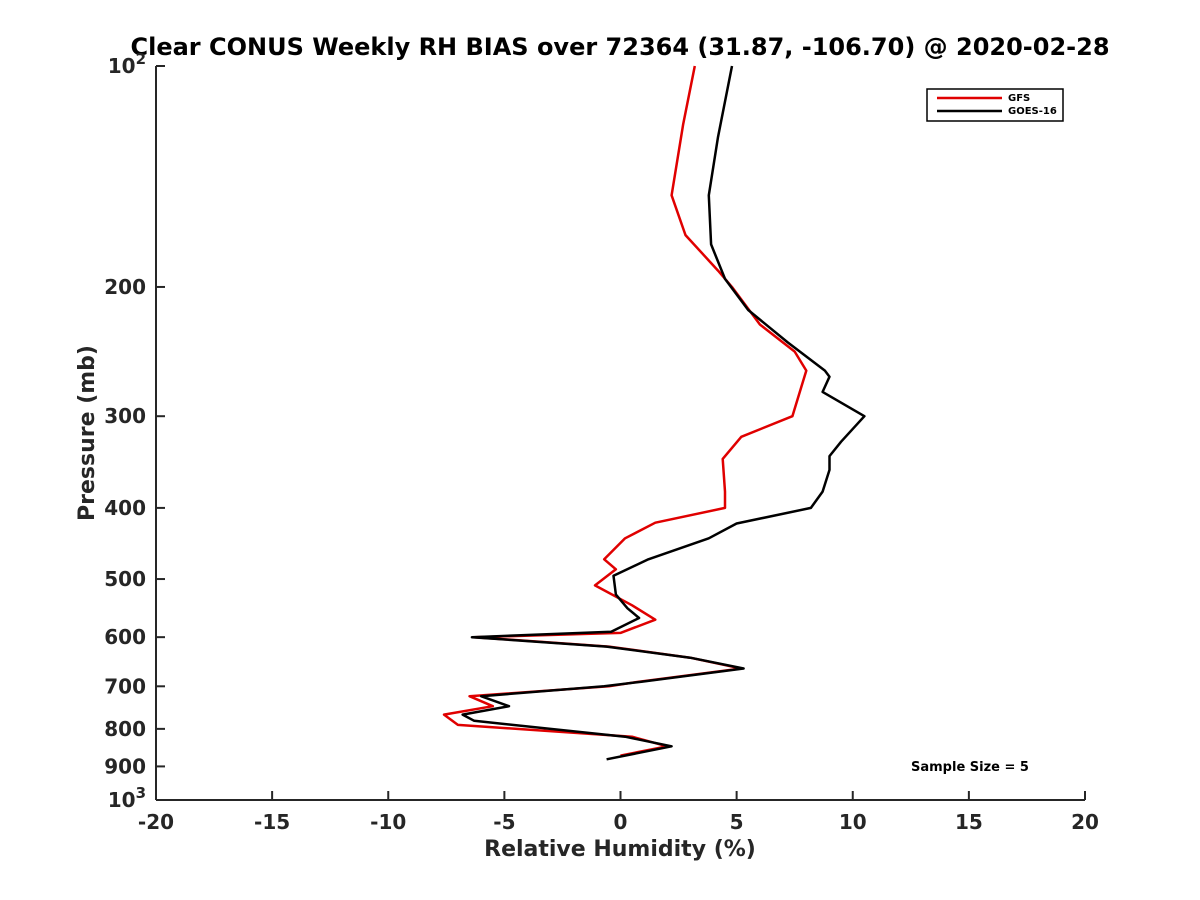  What do you see at coordinates (970, 767) in the screenshot?
I see `sample-size-annotation: Sample Size = 5` at bounding box center [970, 767].